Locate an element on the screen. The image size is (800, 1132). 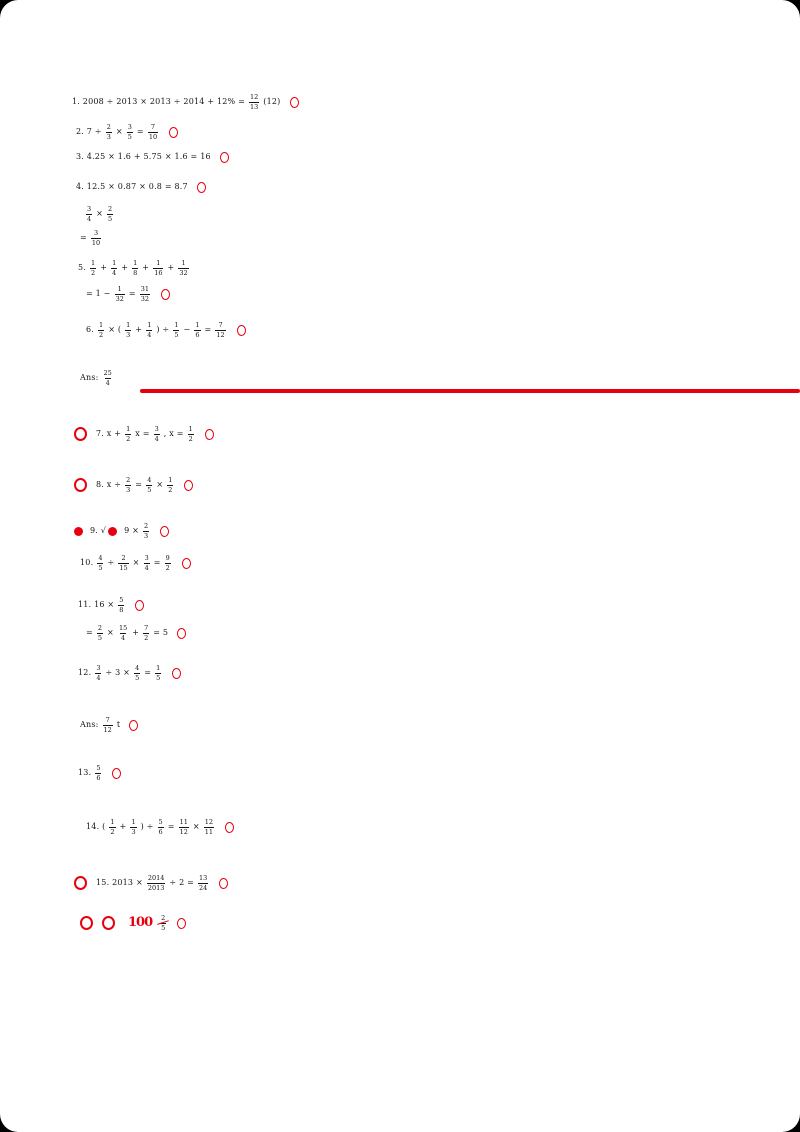
fraction: 31 32 is located at coordinates (145, 294).